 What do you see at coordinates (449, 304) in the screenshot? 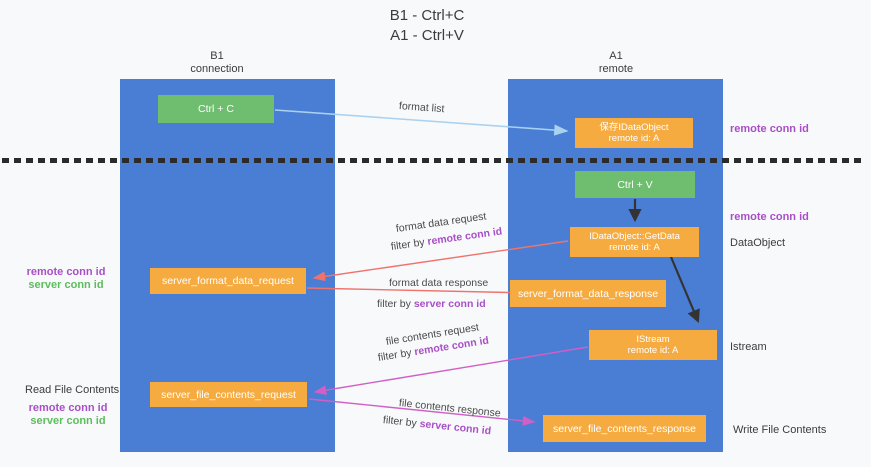
I see `label-filter-id-2: server conn id` at bounding box center [449, 304].